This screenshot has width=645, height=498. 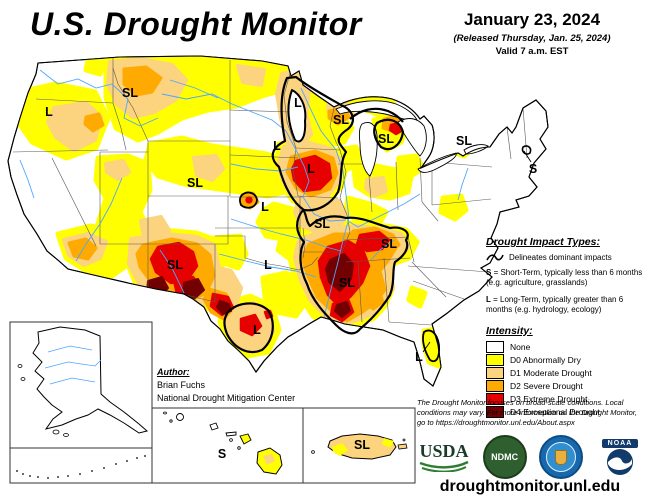 What do you see at coordinates (81, 402) in the screenshot?
I see `alaska-inset` at bounding box center [81, 402].